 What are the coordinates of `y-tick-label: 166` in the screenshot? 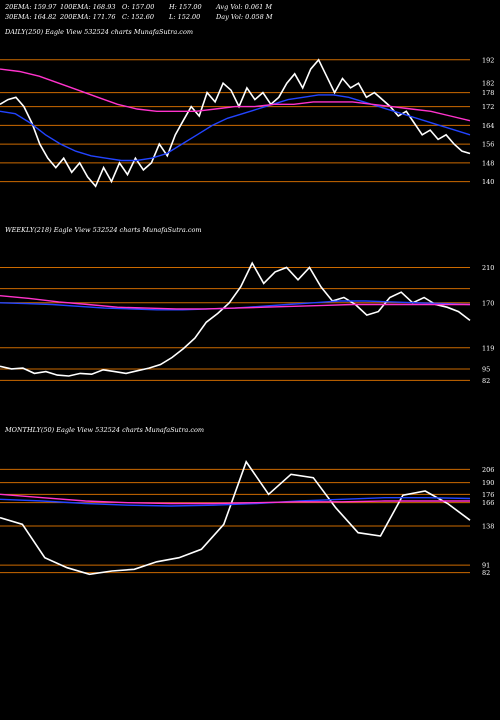 It's located at (488, 503).